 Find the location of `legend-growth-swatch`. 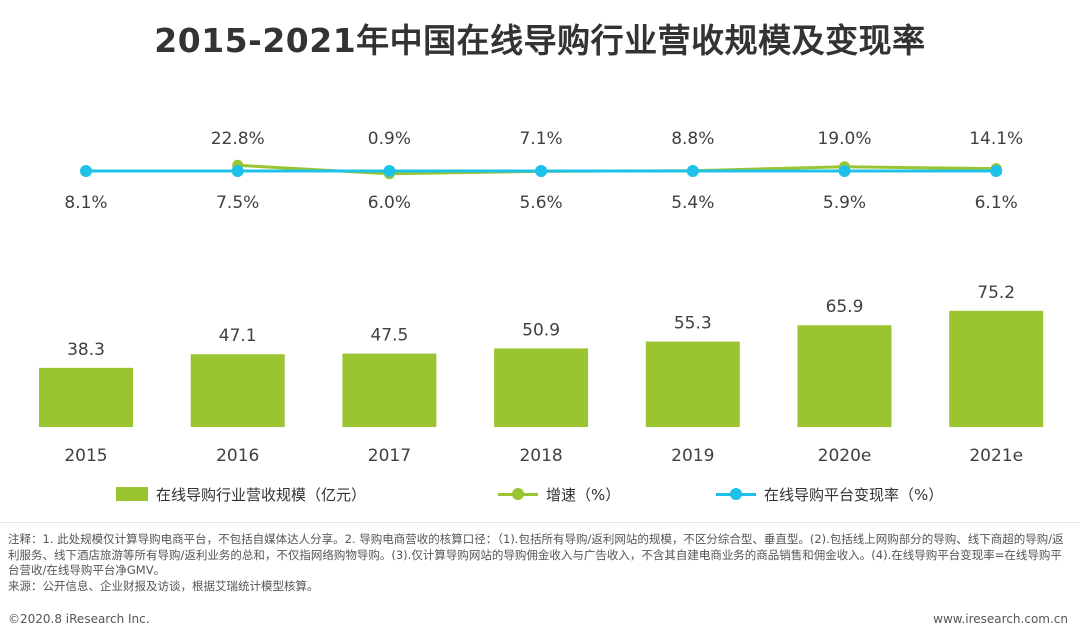

legend-growth-swatch is located at coordinates (518, 494).